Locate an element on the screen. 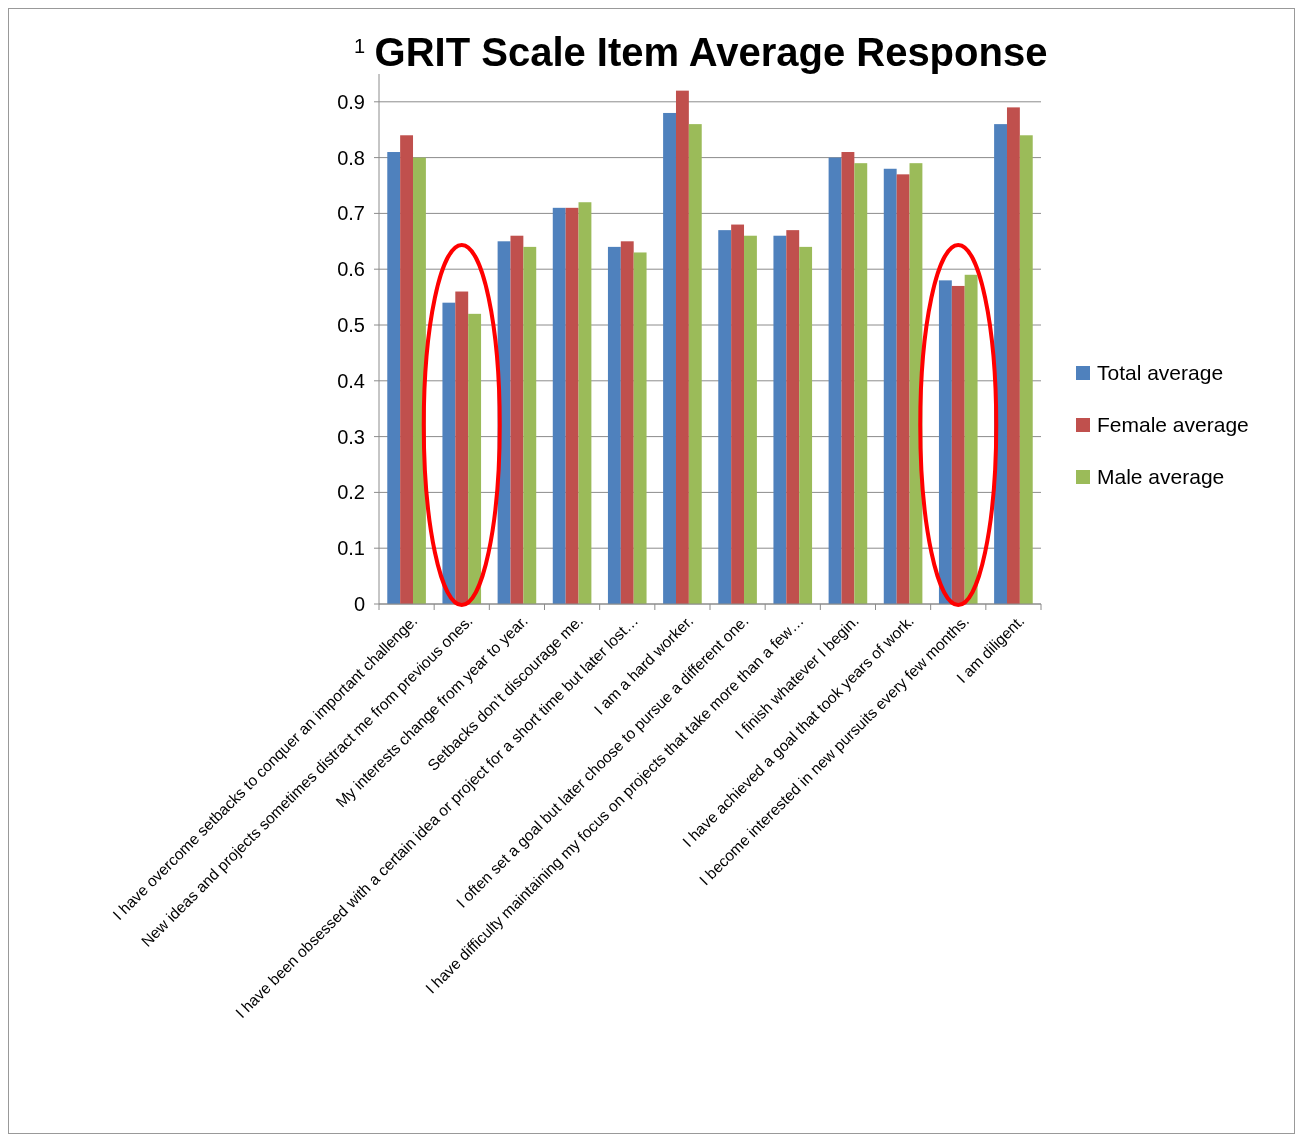  y-tick-label: 0.5 is located at coordinates (351, 325).